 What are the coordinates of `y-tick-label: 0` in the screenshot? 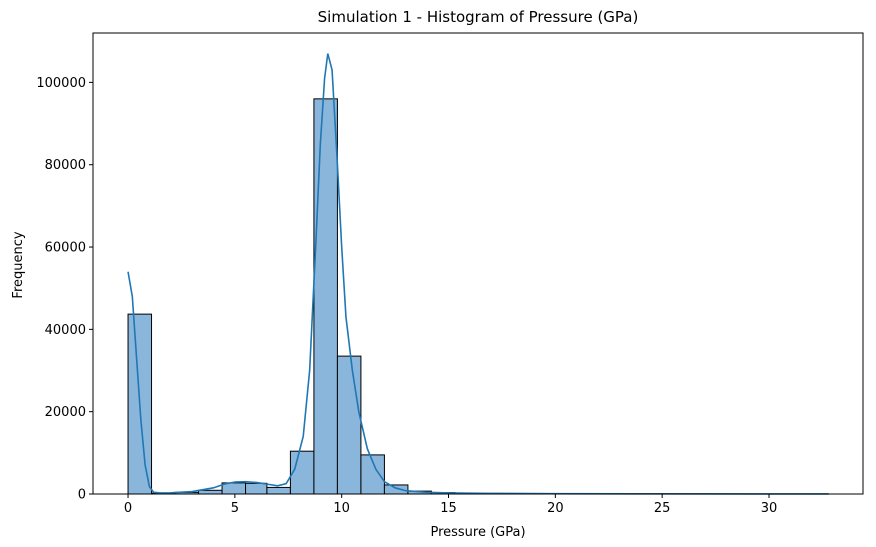 It's located at (82, 495).